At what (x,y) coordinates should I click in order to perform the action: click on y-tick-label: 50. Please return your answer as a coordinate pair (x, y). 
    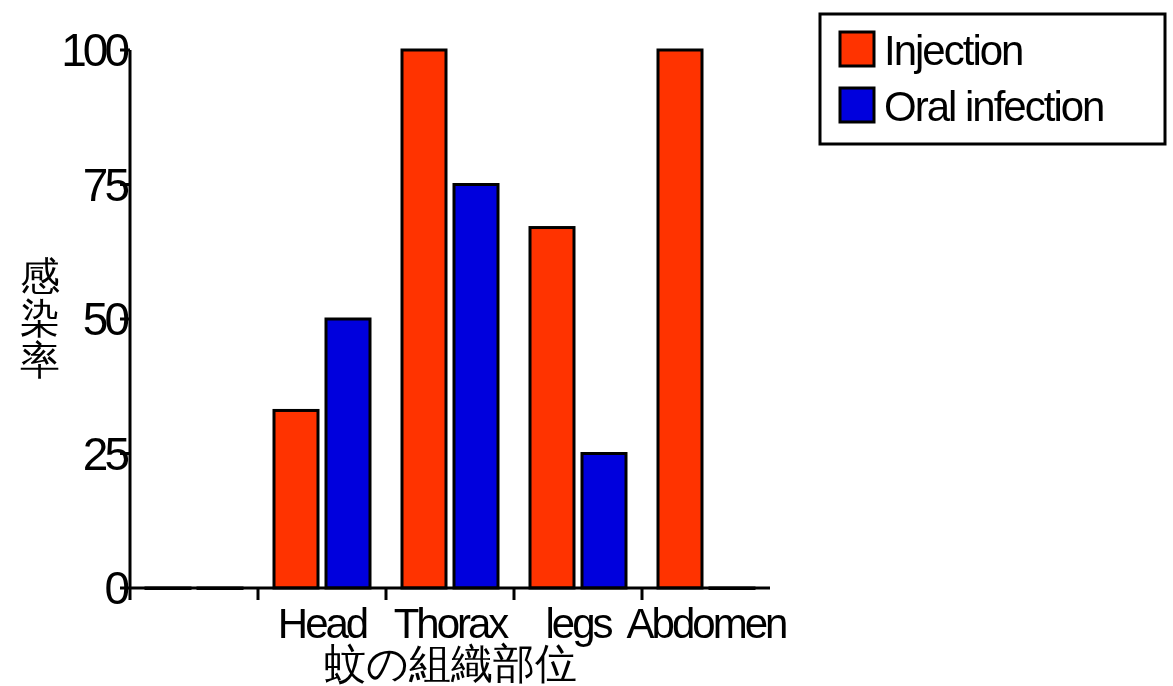
    Looking at the image, I should click on (105, 319).